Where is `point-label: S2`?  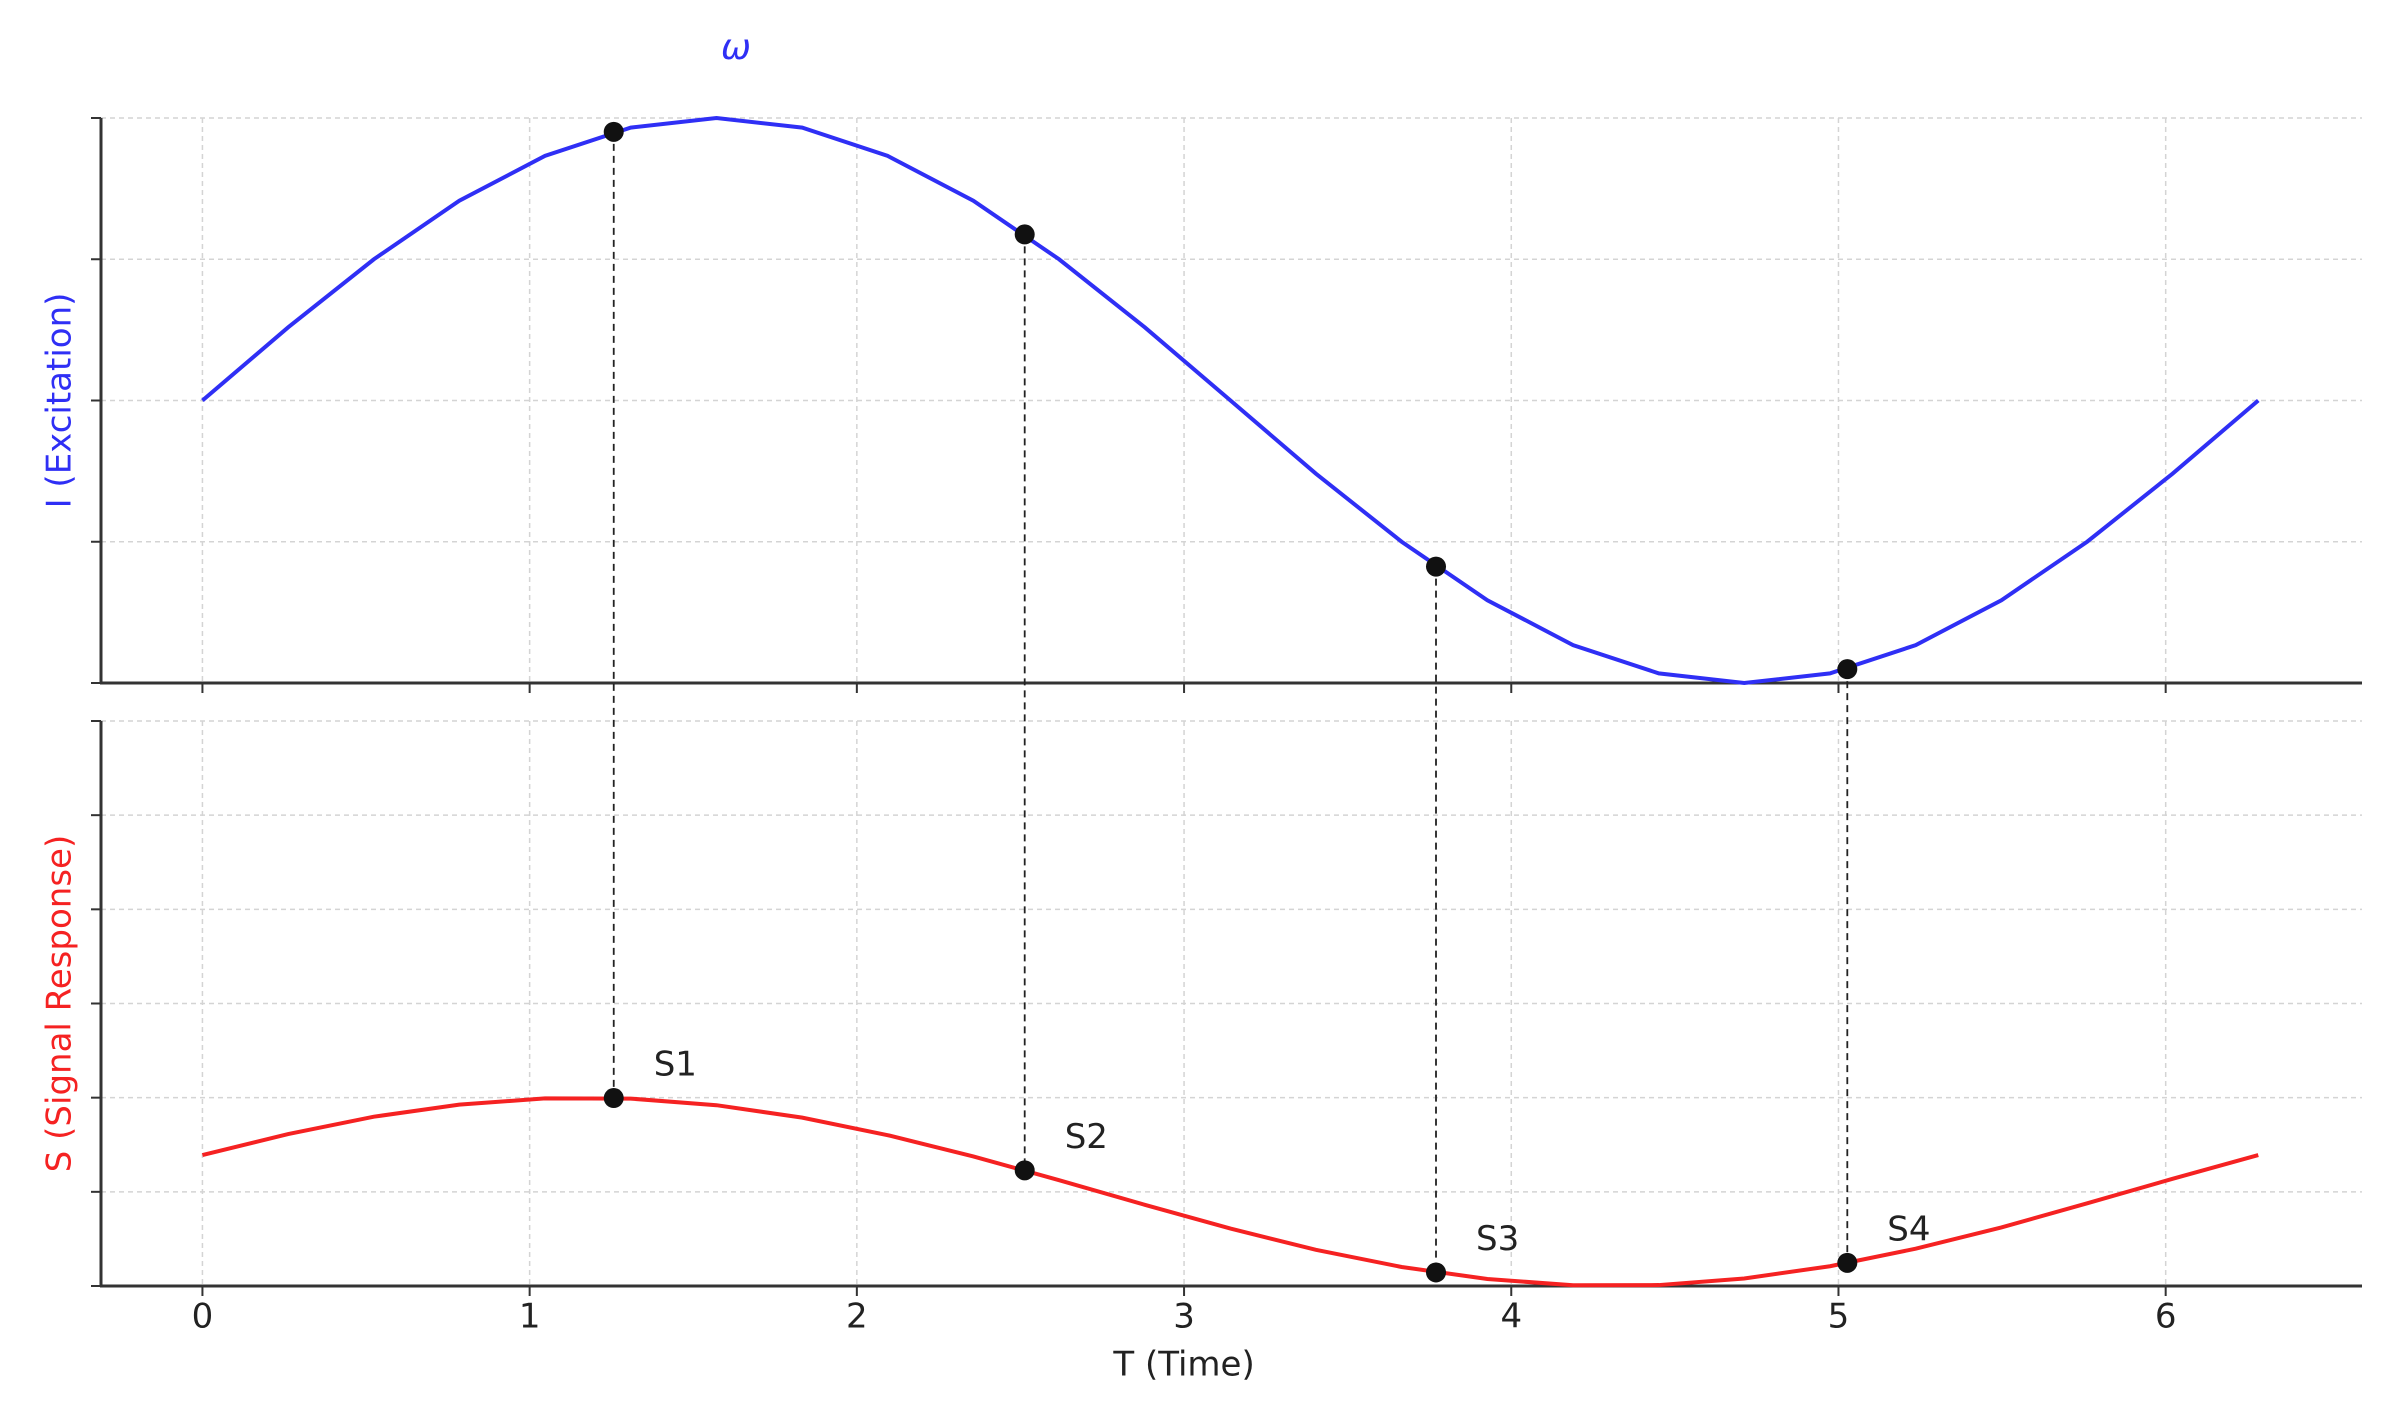
point-label: S2 is located at coordinates (1086, 1137).